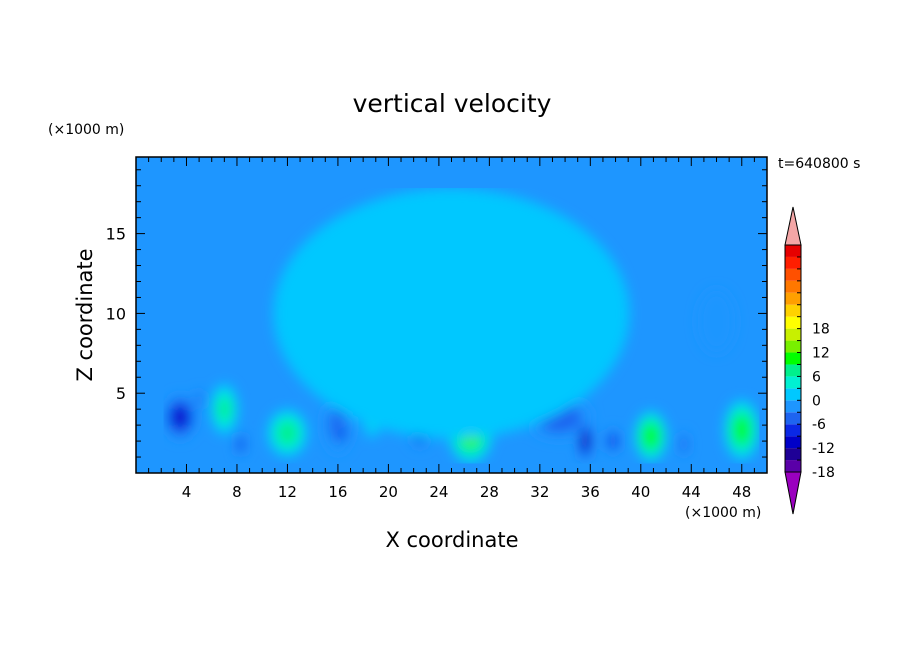 This screenshot has width=904, height=654. What do you see at coordinates (539, 492) in the screenshot?
I see `x-tick-label: 32` at bounding box center [539, 492].